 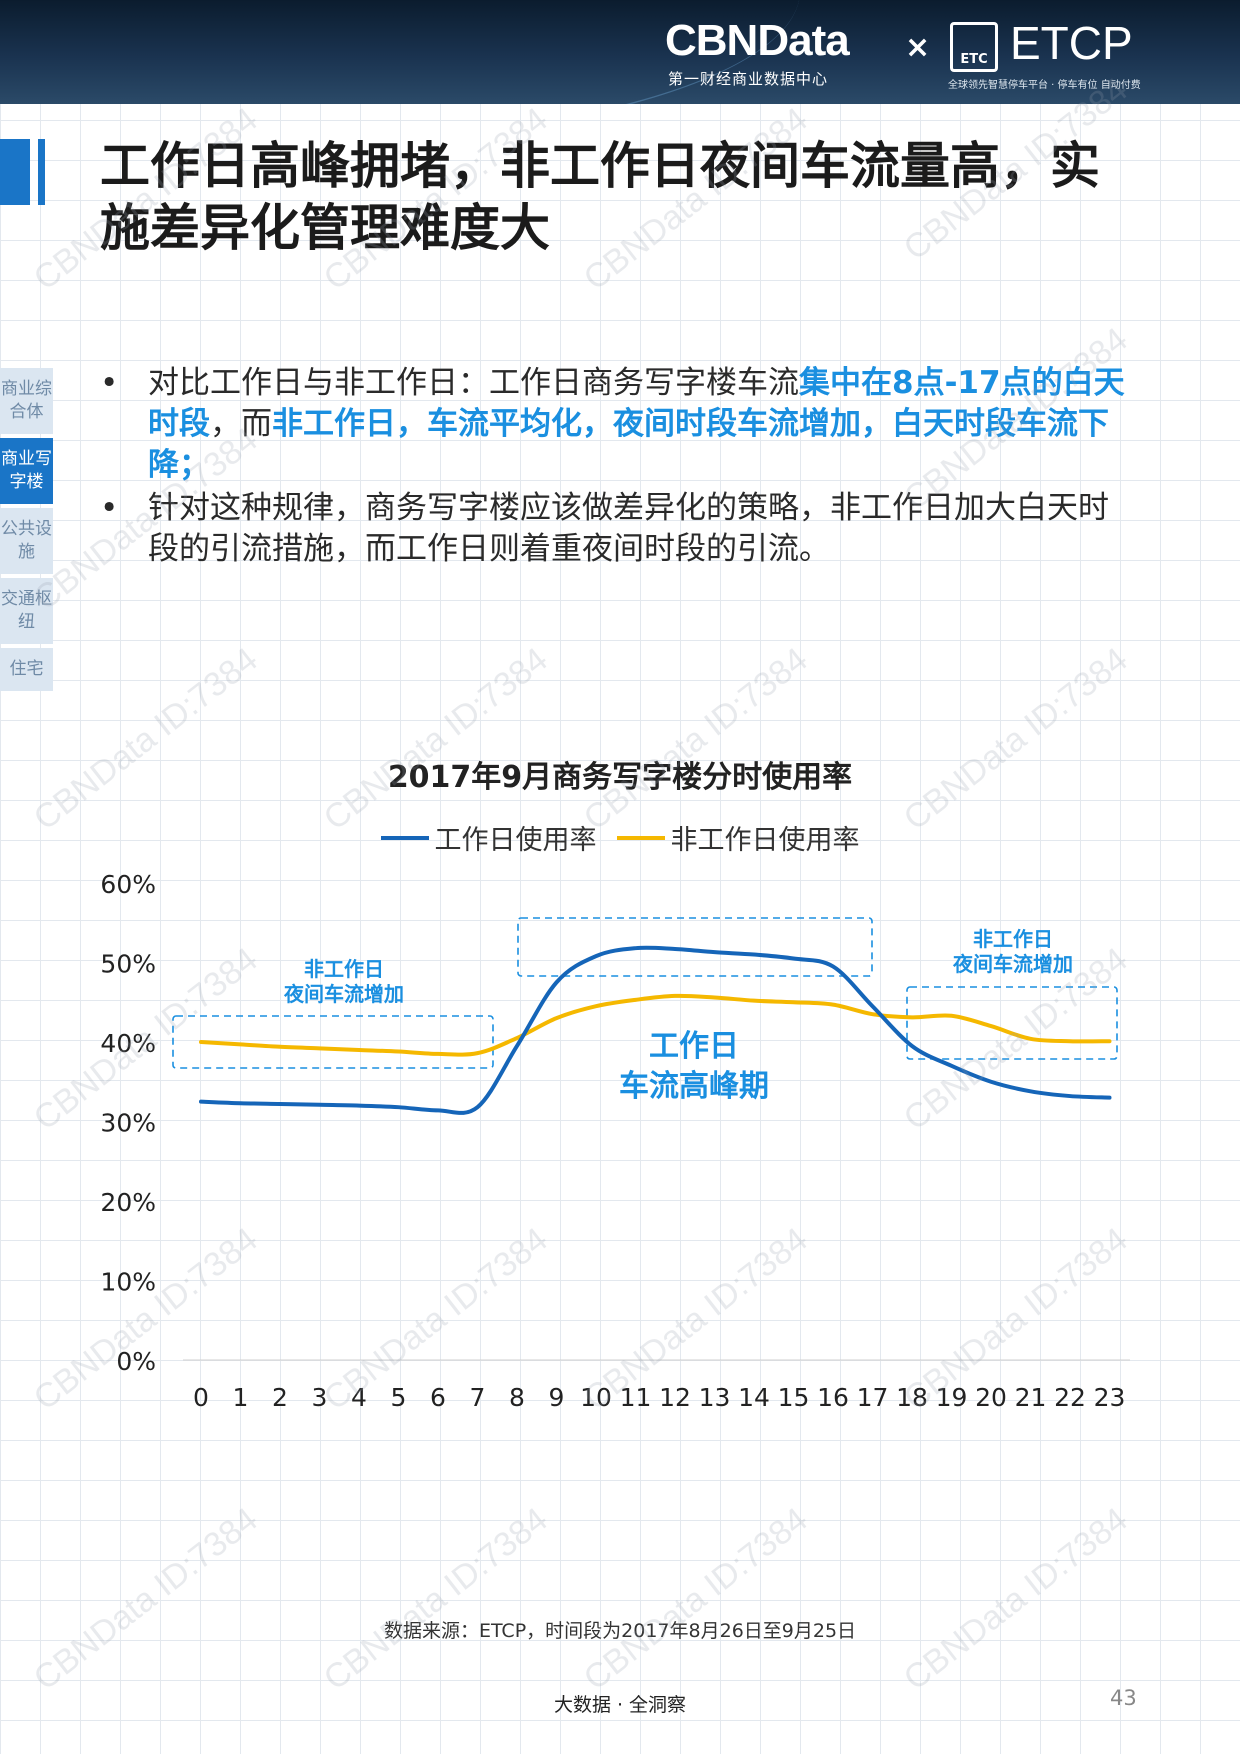 What do you see at coordinates (128, 1282) in the screenshot?
I see `y-tick-label: 10%` at bounding box center [128, 1282].